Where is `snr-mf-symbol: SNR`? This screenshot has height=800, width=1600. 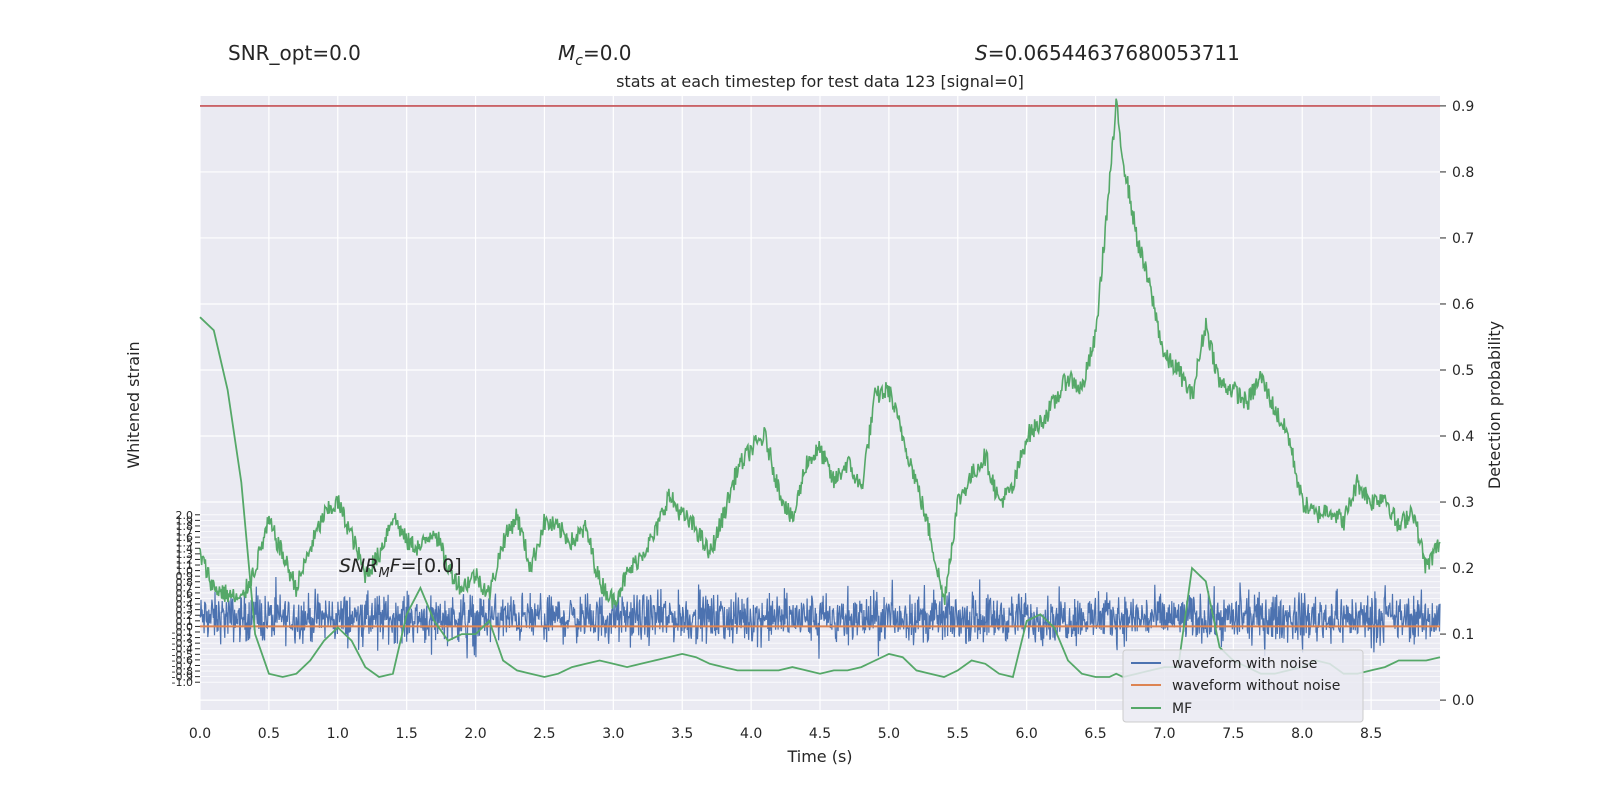
snr-mf-symbol: SNR is located at coordinates (358, 566).